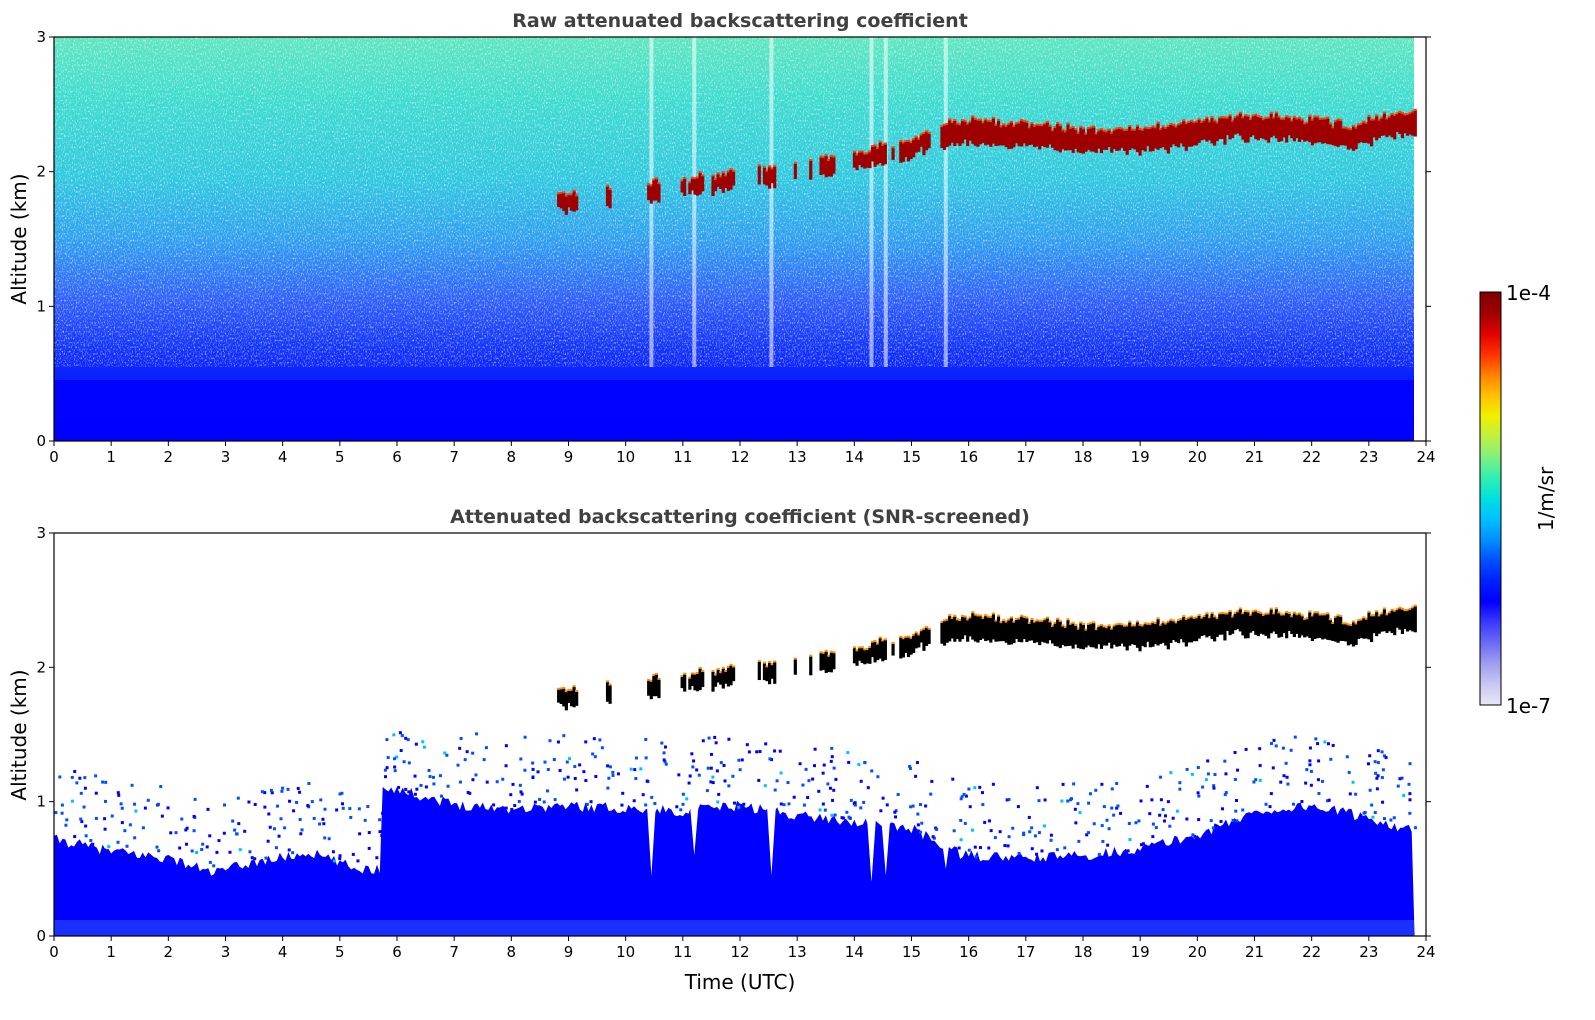 This screenshot has width=1595, height=1020. What do you see at coordinates (1368, 952) in the screenshot?
I see `x-tick-label: 23` at bounding box center [1368, 952].